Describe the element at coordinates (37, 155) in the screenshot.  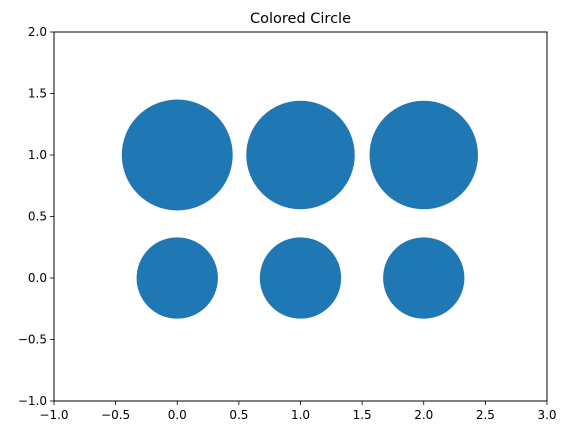
I see `y-tick-label: 1.0` at that location.